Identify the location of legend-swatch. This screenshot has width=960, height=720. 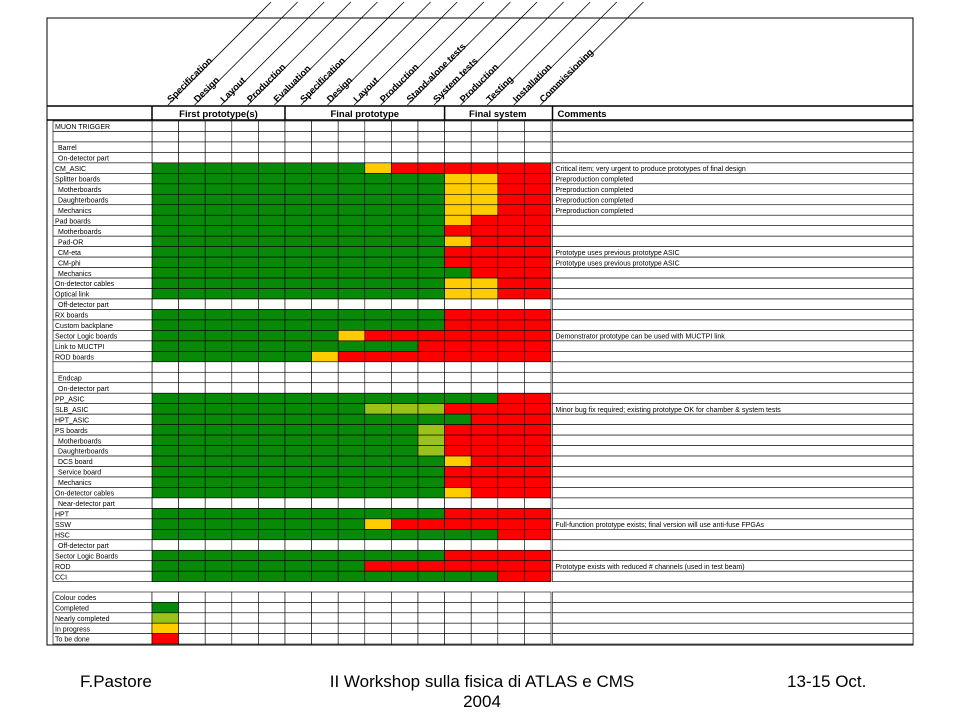
(165, 639).